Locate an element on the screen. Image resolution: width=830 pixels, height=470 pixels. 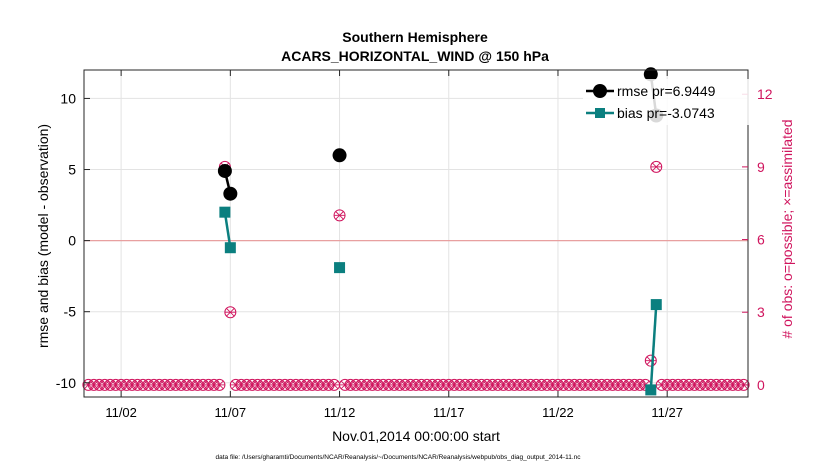
legend-rmse-label: rmse pr=6.9449 is located at coordinates (666, 91).